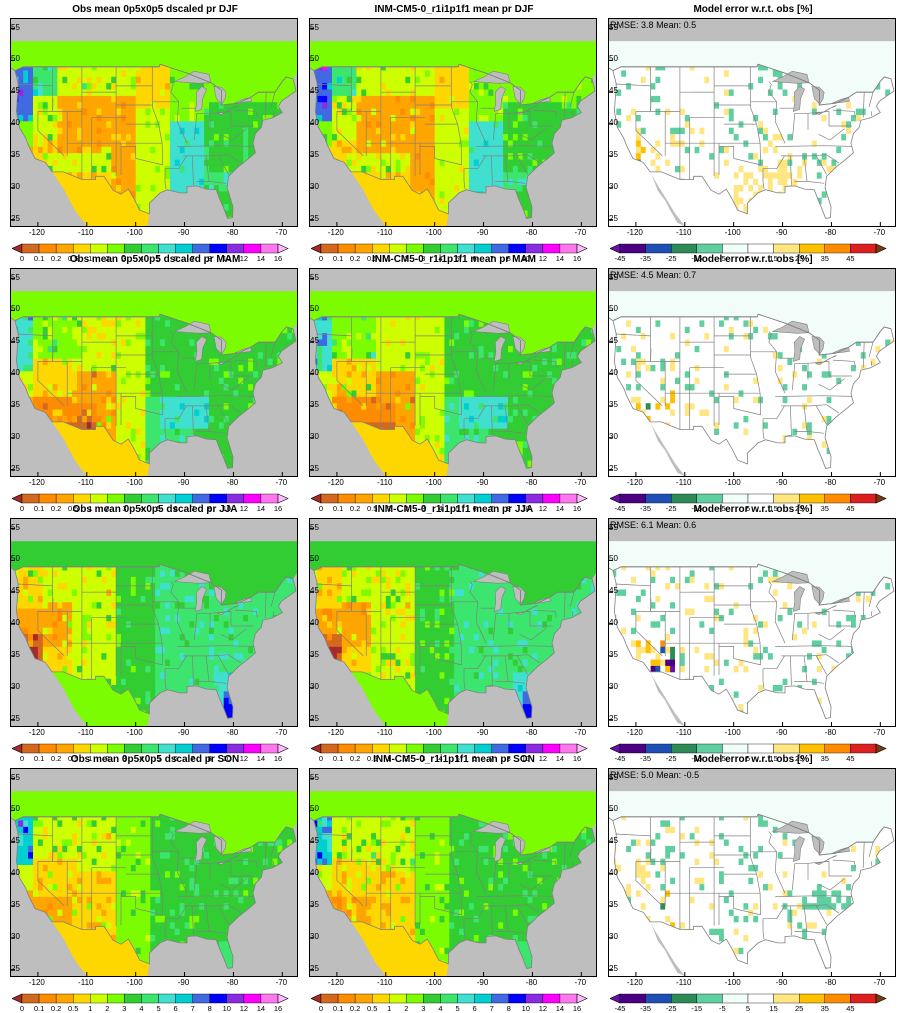 This screenshot has width=900, height=1013. What do you see at coordinates (753, 259) in the screenshot?
I see `panel-title: Model error w.r.t. obs [%]` at bounding box center [753, 259].